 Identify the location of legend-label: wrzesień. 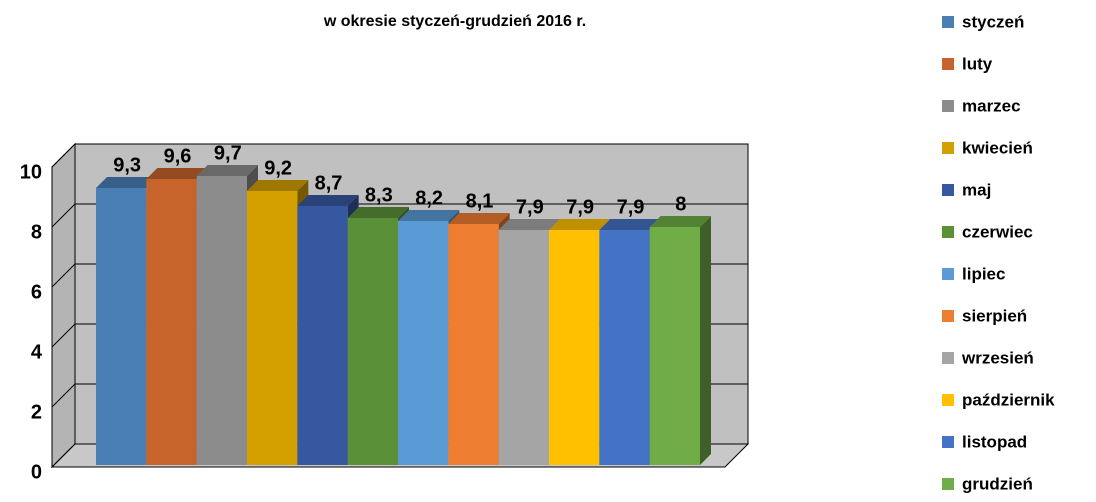
(997, 357).